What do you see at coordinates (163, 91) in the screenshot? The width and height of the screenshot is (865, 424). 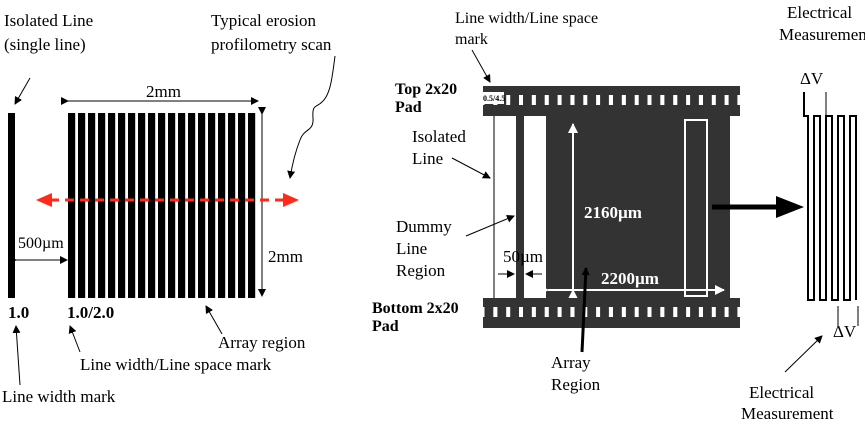 I see `width-dimension-label: 2mm` at bounding box center [163, 91].